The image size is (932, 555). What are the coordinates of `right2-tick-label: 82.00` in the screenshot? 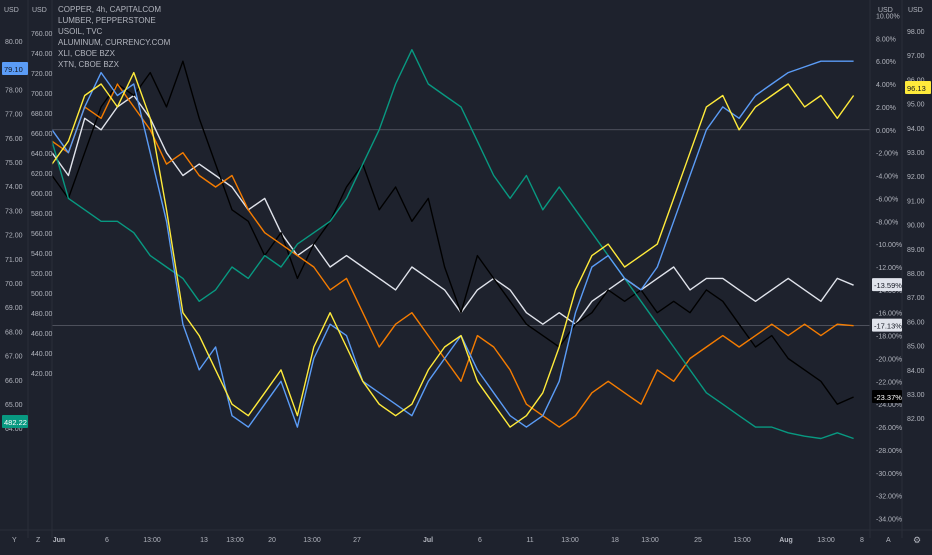 It's located at (916, 419).